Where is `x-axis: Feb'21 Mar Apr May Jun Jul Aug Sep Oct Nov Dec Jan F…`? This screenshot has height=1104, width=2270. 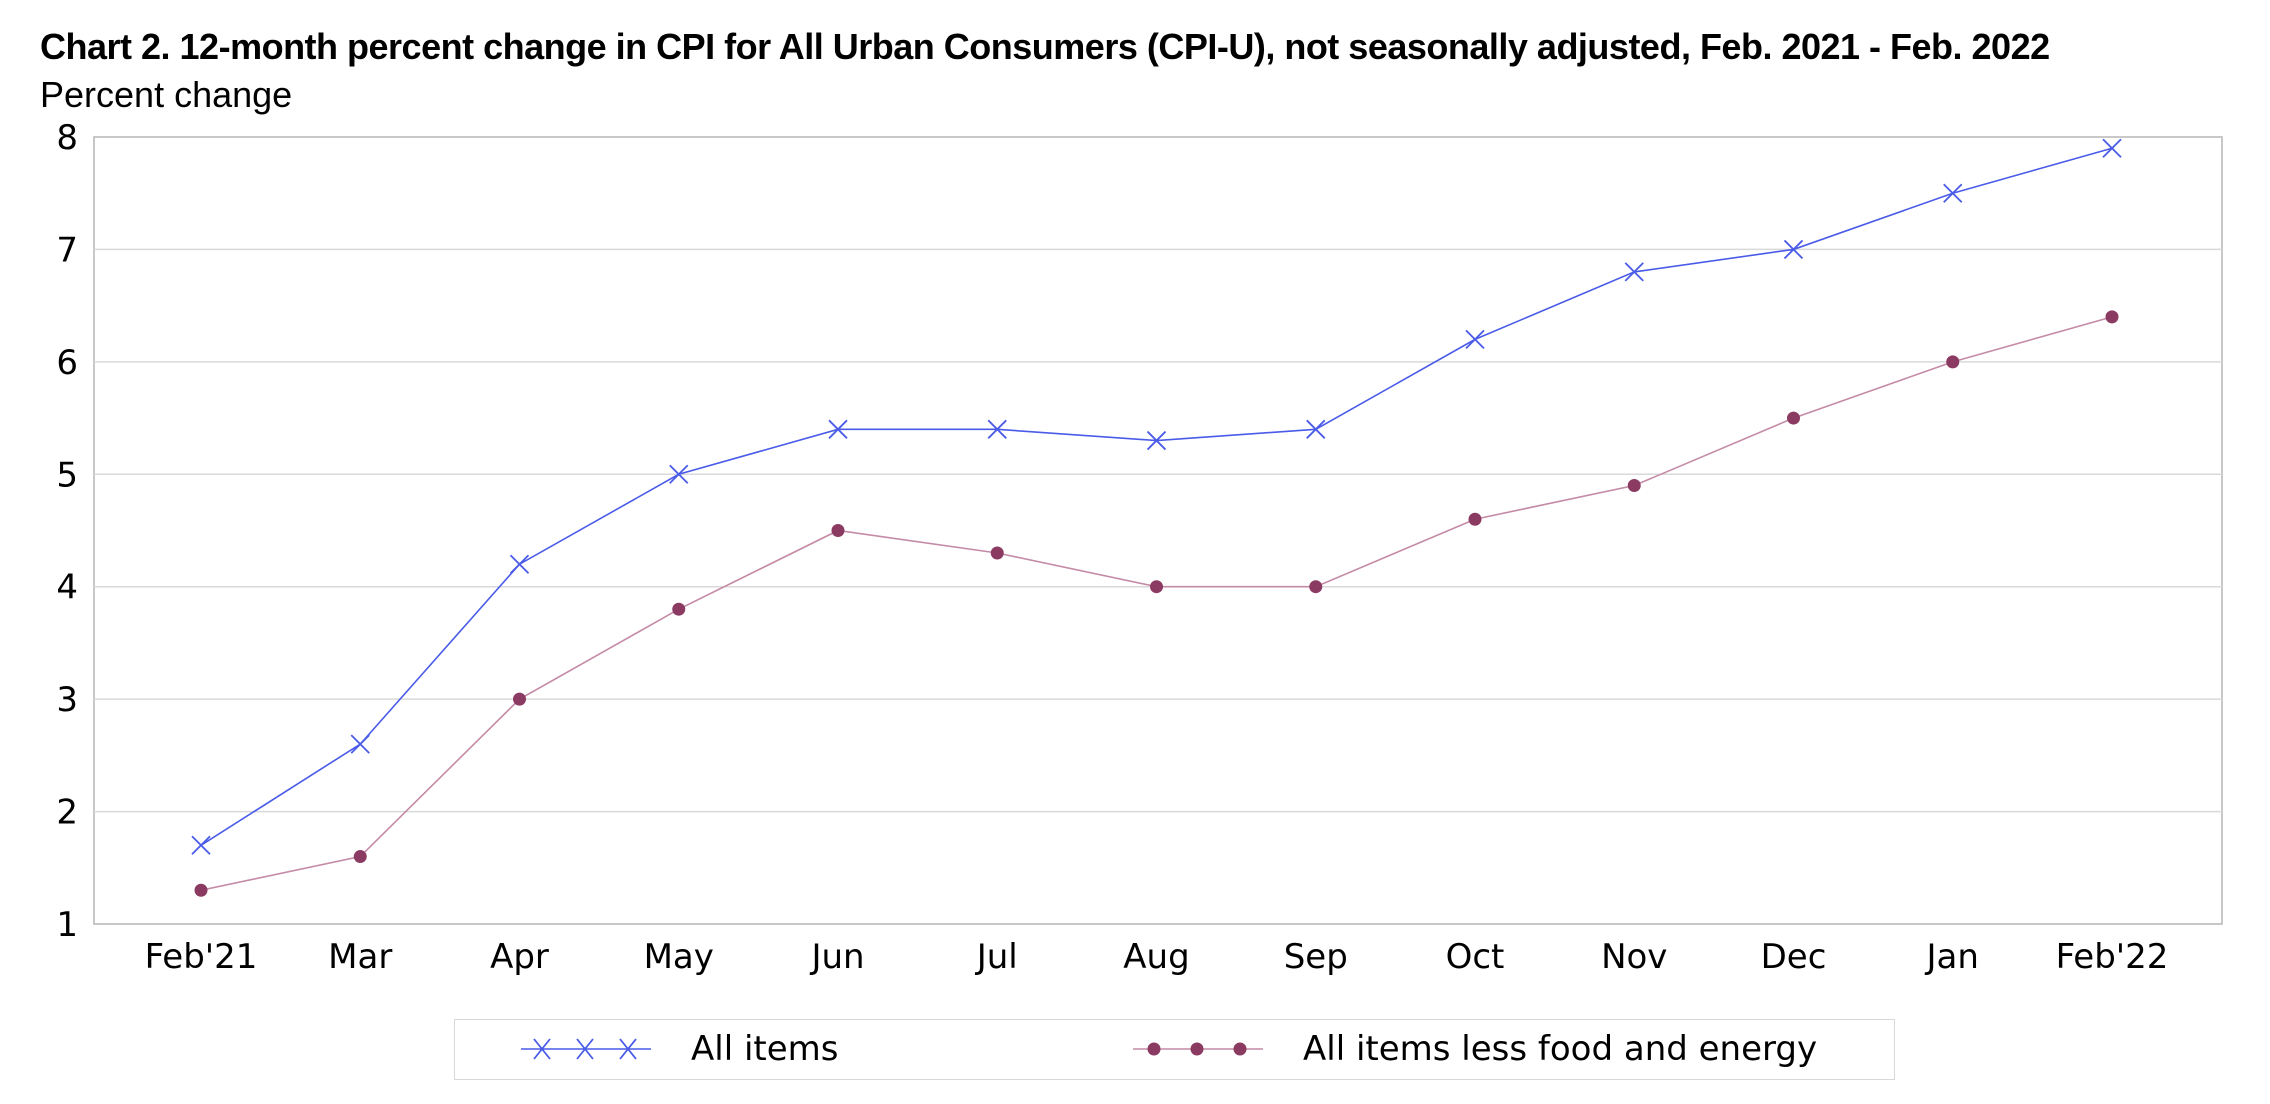
x-axis: Feb'21 Mar Apr May Jun Jul Aug Sep Oct Nov Dec Jan F… is located at coordinates (1157, 957).